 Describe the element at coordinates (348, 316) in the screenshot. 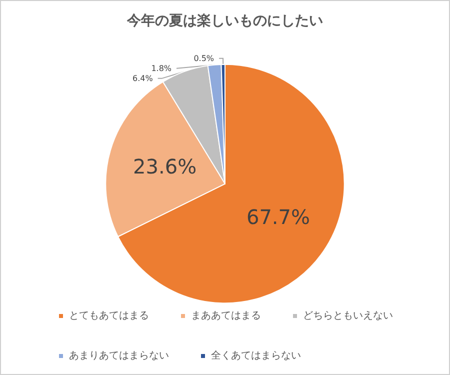

I see `legend-label: どちらともいえない` at that location.